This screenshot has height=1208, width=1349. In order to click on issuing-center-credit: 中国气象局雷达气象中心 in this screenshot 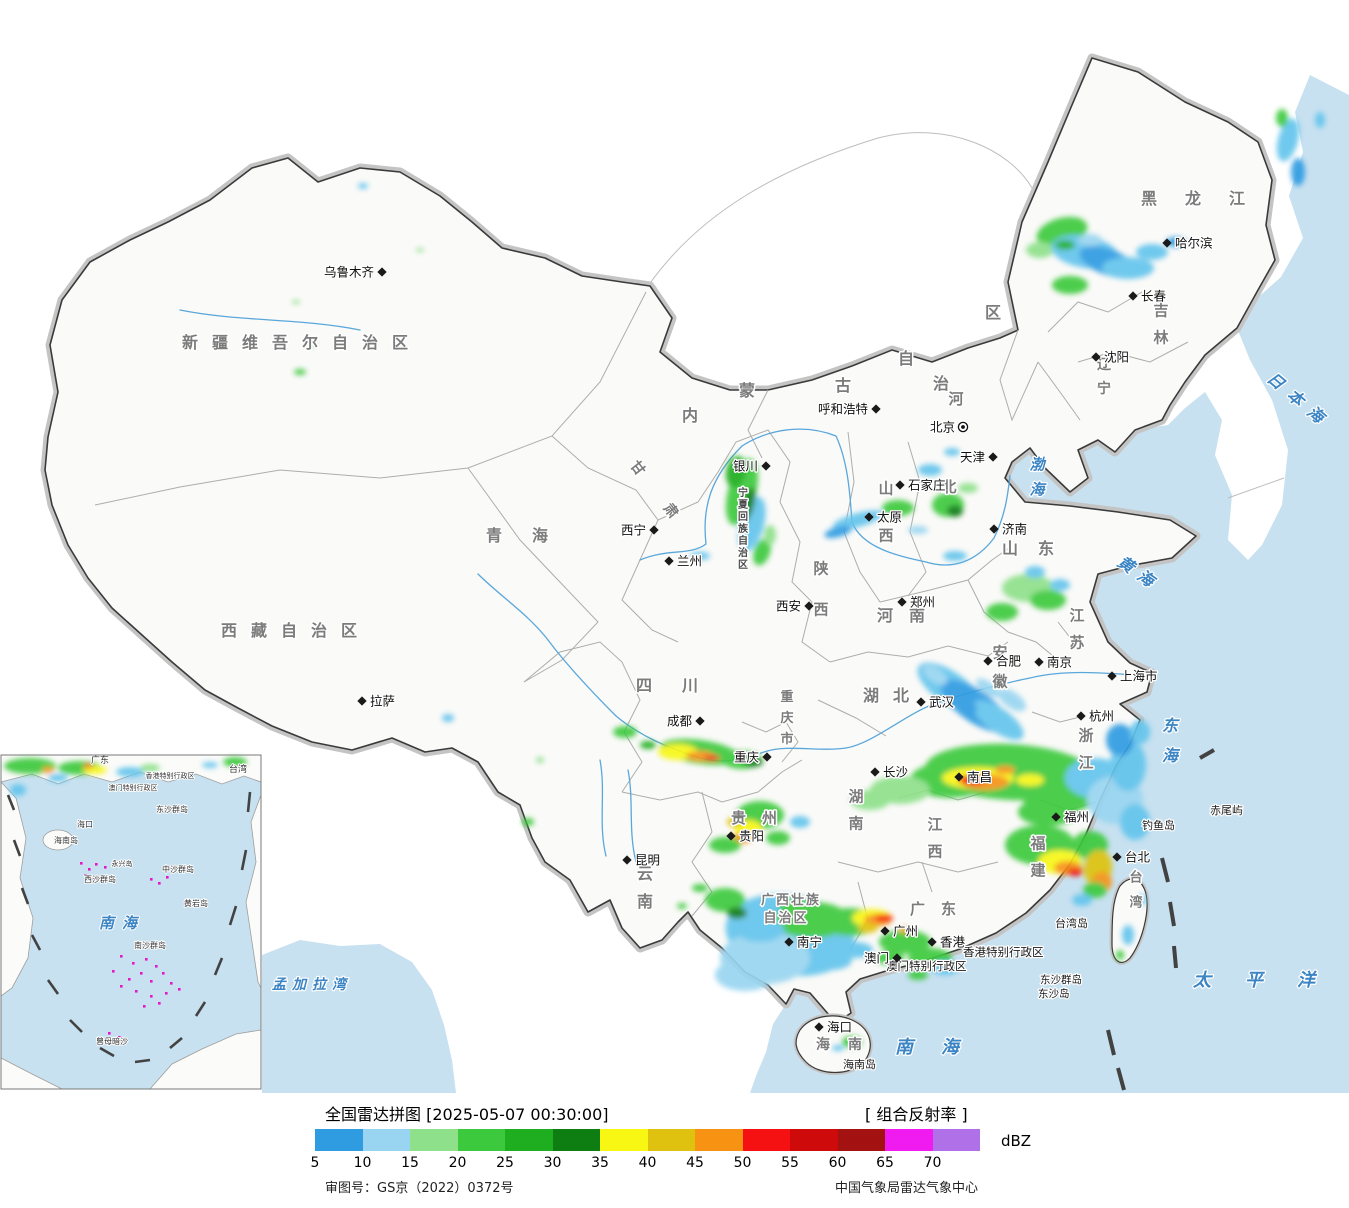, I will do `click(907, 1188)`.